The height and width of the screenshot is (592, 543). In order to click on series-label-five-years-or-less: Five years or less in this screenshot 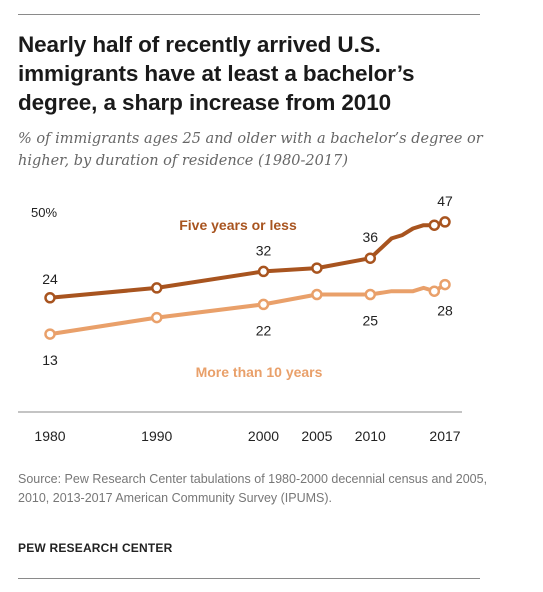, I will do `click(238, 225)`.